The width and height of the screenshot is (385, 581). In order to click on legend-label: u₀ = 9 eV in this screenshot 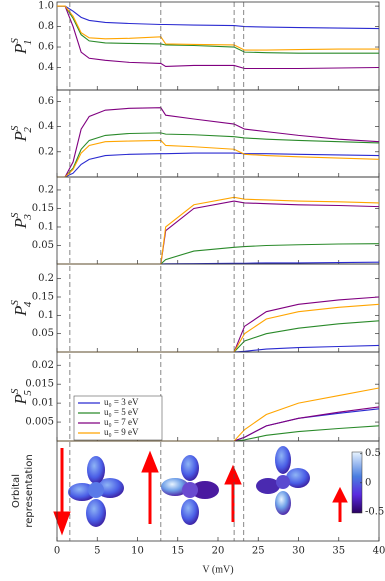, I will do `click(121, 432)`.